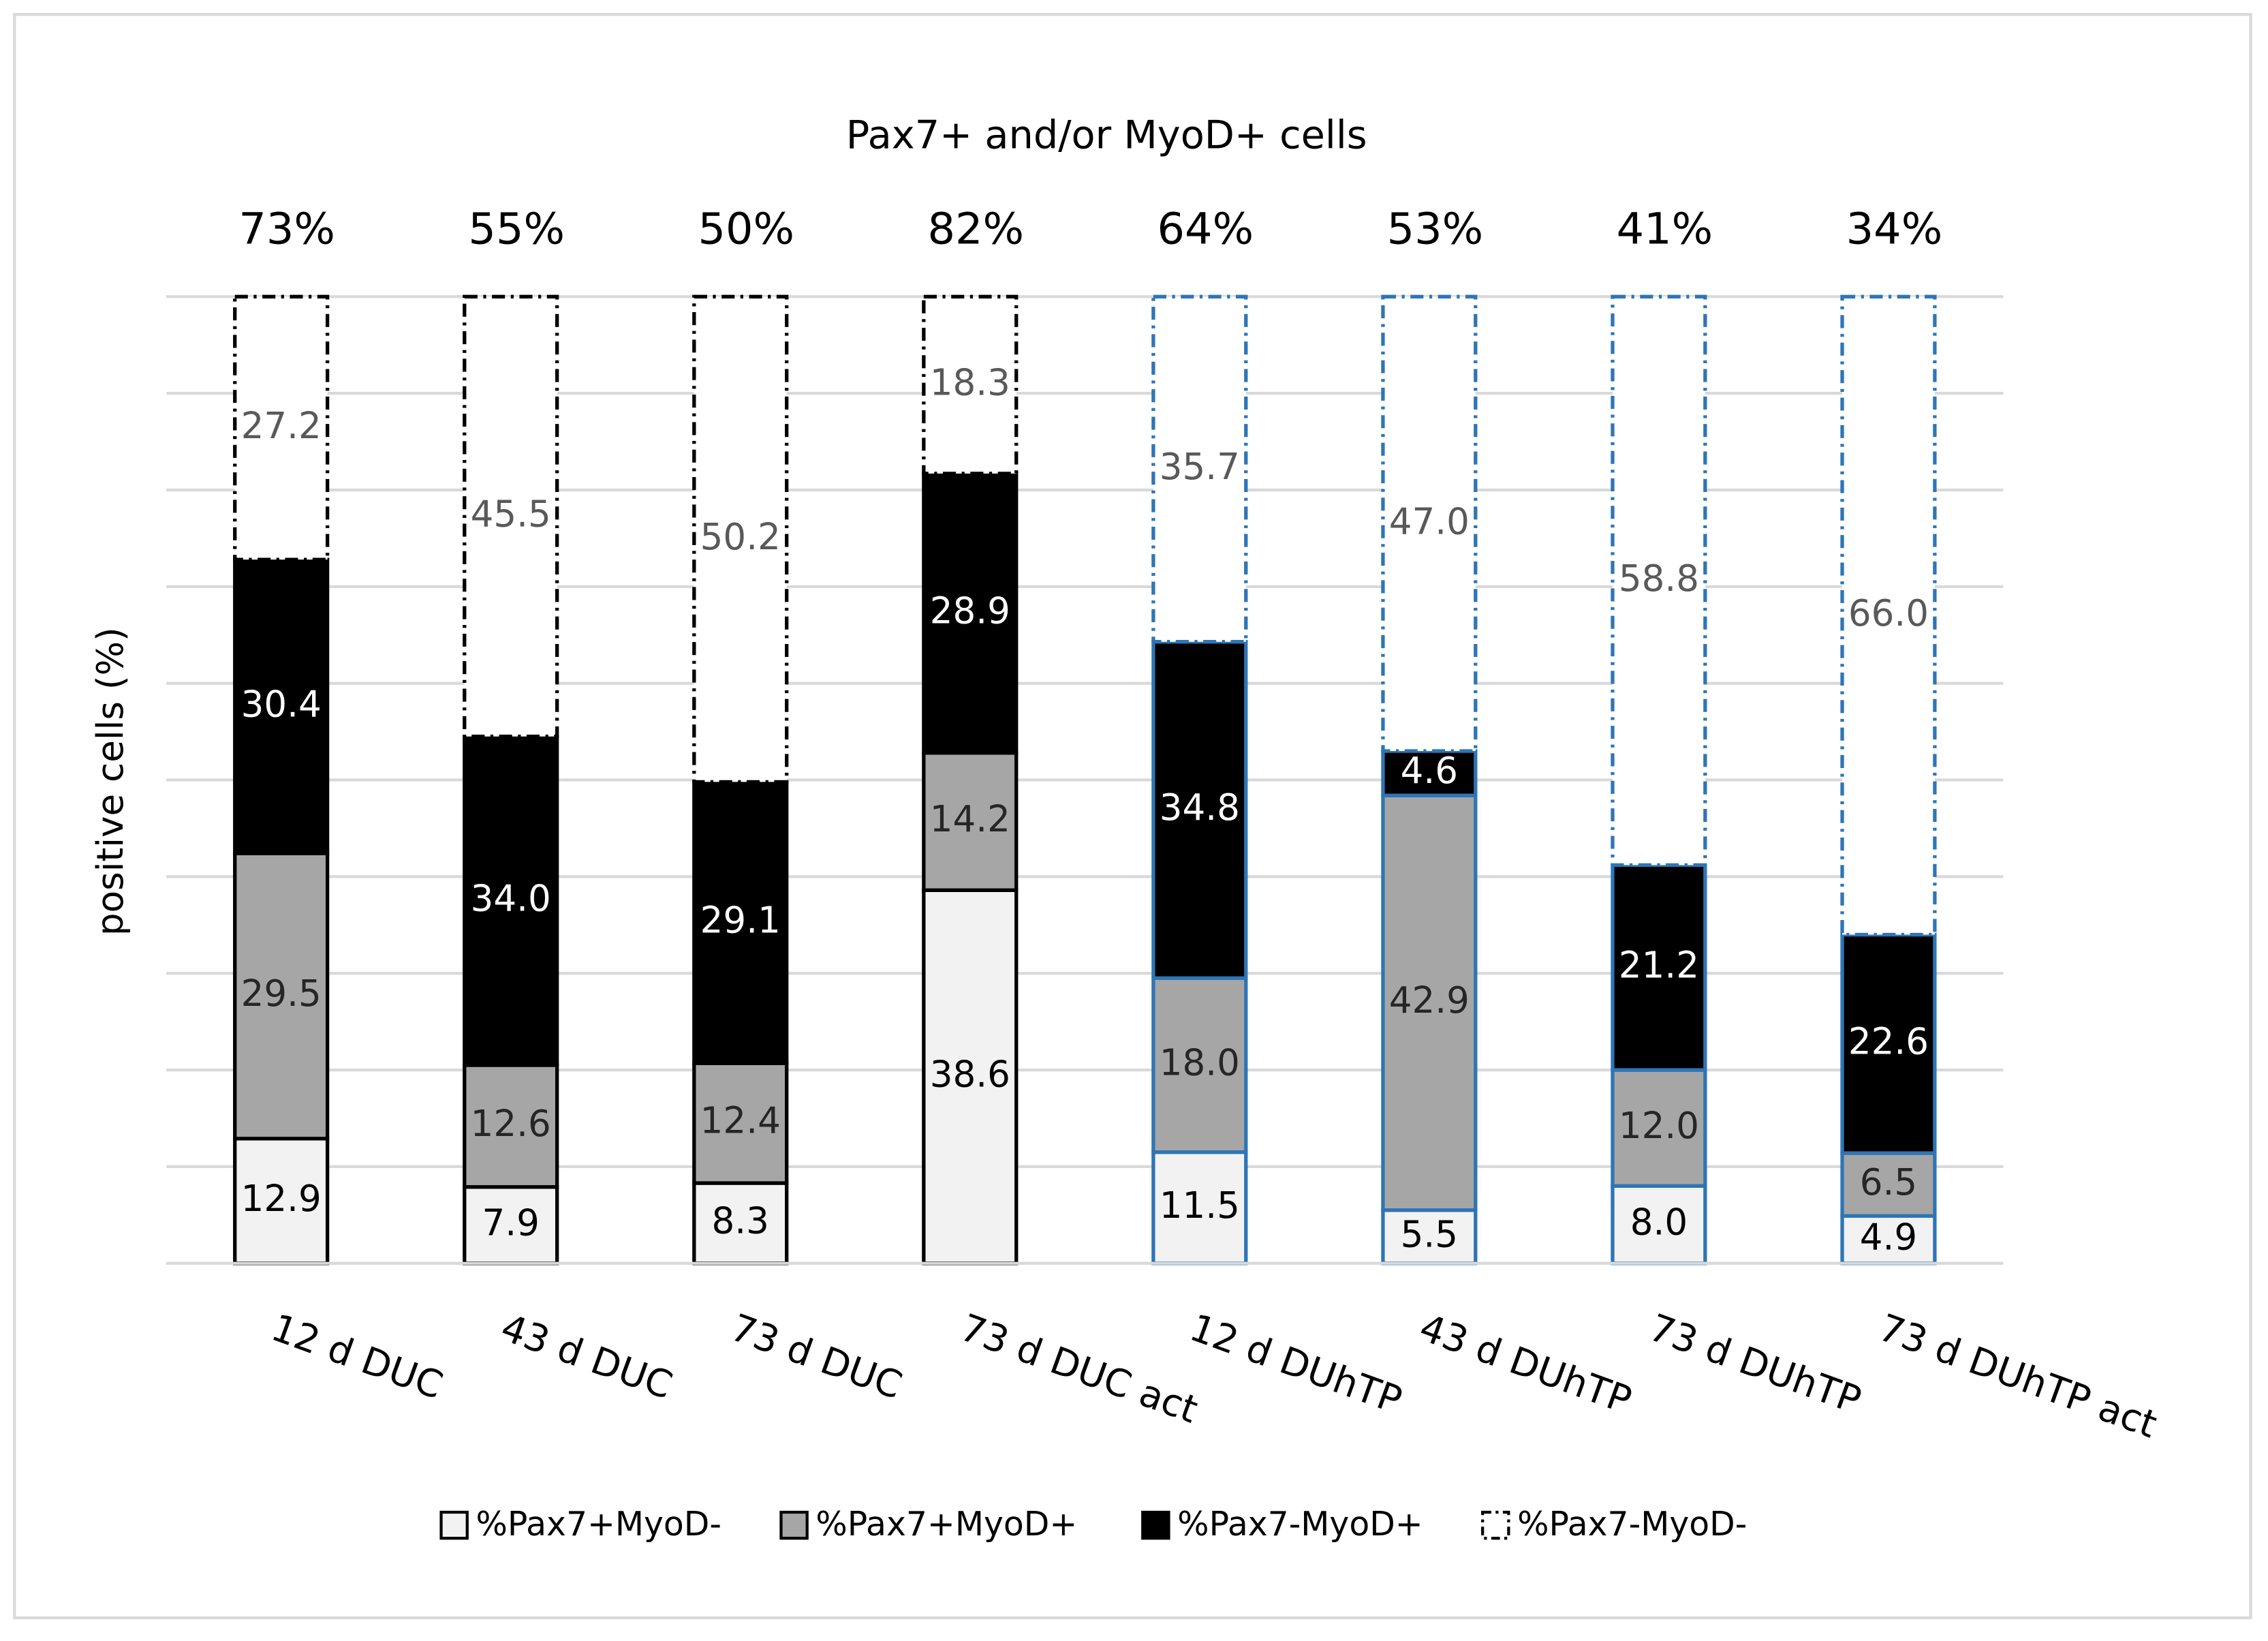 This screenshot has width=2268, height=1641. Describe the element at coordinates (1659, 965) in the screenshot. I see `data-label: 21.2` at that location.